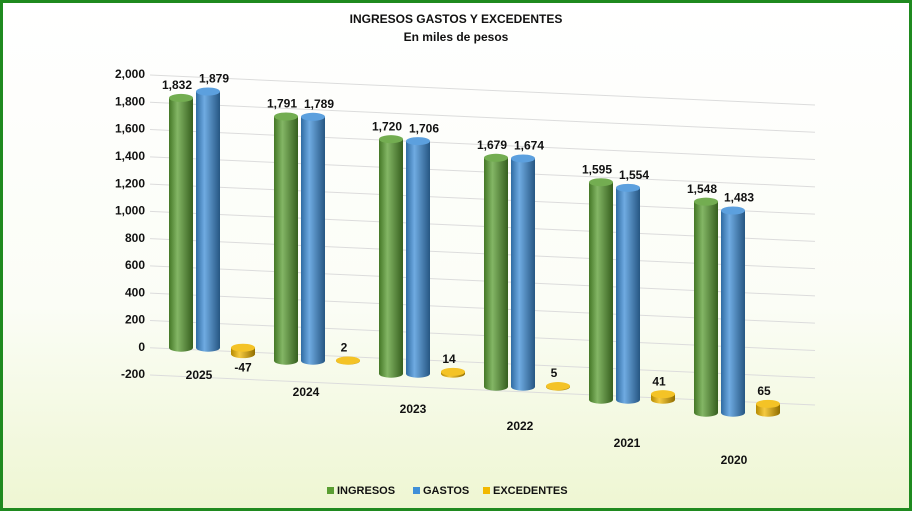  What do you see at coordinates (130, 129) in the screenshot?
I see `y-tick-label: 1,600` at bounding box center [130, 129].